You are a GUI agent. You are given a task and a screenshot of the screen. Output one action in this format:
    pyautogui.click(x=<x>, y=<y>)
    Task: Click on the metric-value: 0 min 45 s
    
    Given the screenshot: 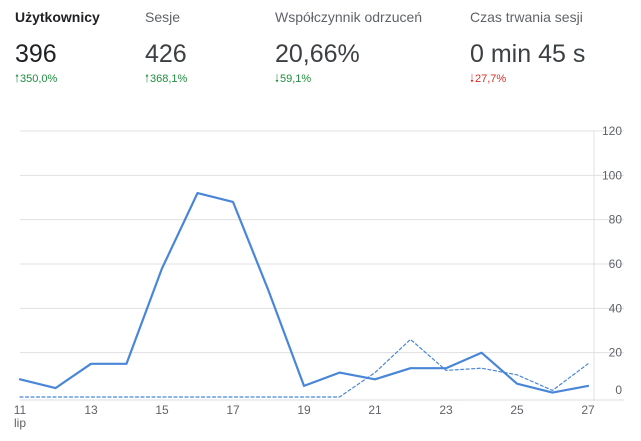 What is the action you would take?
    pyautogui.click(x=528, y=54)
    